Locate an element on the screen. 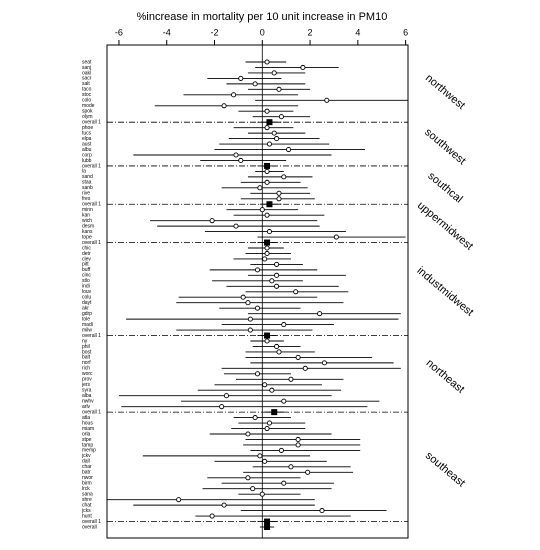  row-label: shre is located at coordinates (87, 500).